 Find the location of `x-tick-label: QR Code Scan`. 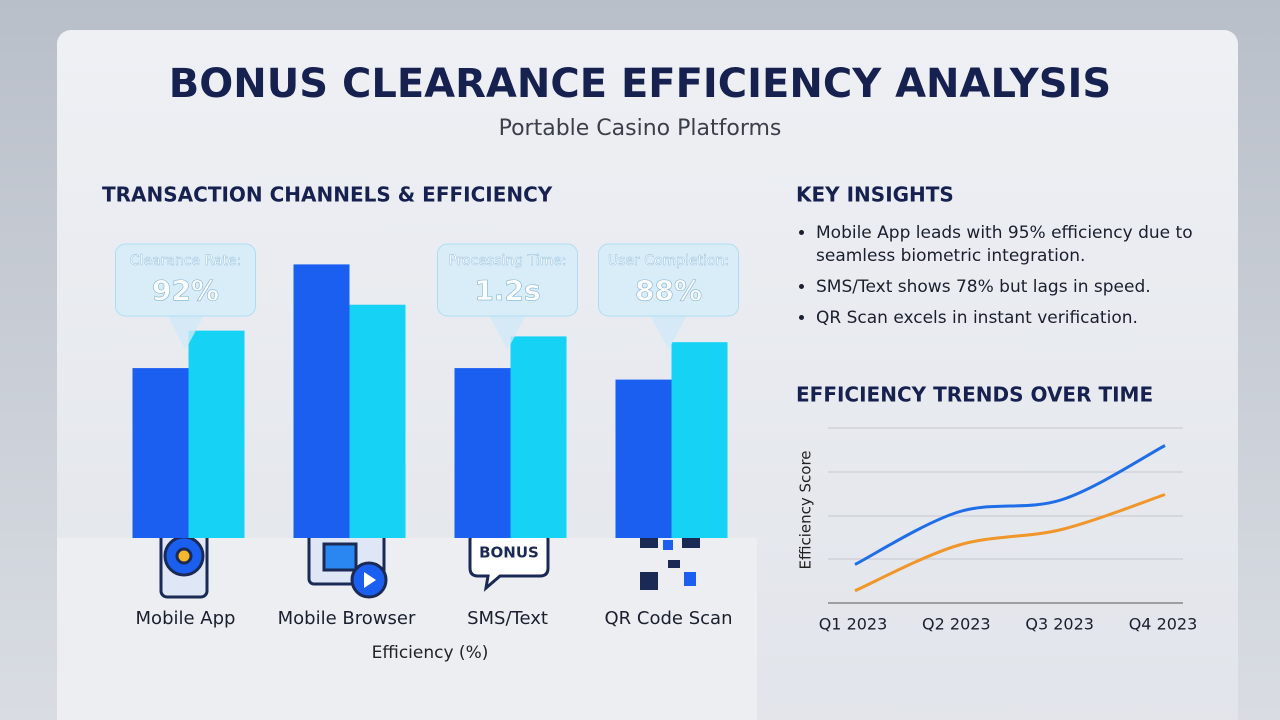

x-tick-label: QR Code Scan is located at coordinates (669, 618).